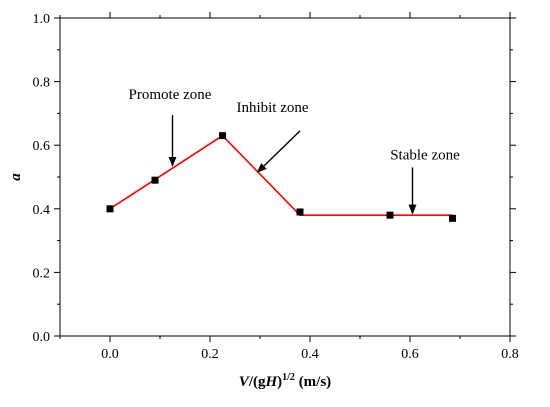  Describe the element at coordinates (42, 273) in the screenshot. I see `y-tick-label: 0.2` at that location.